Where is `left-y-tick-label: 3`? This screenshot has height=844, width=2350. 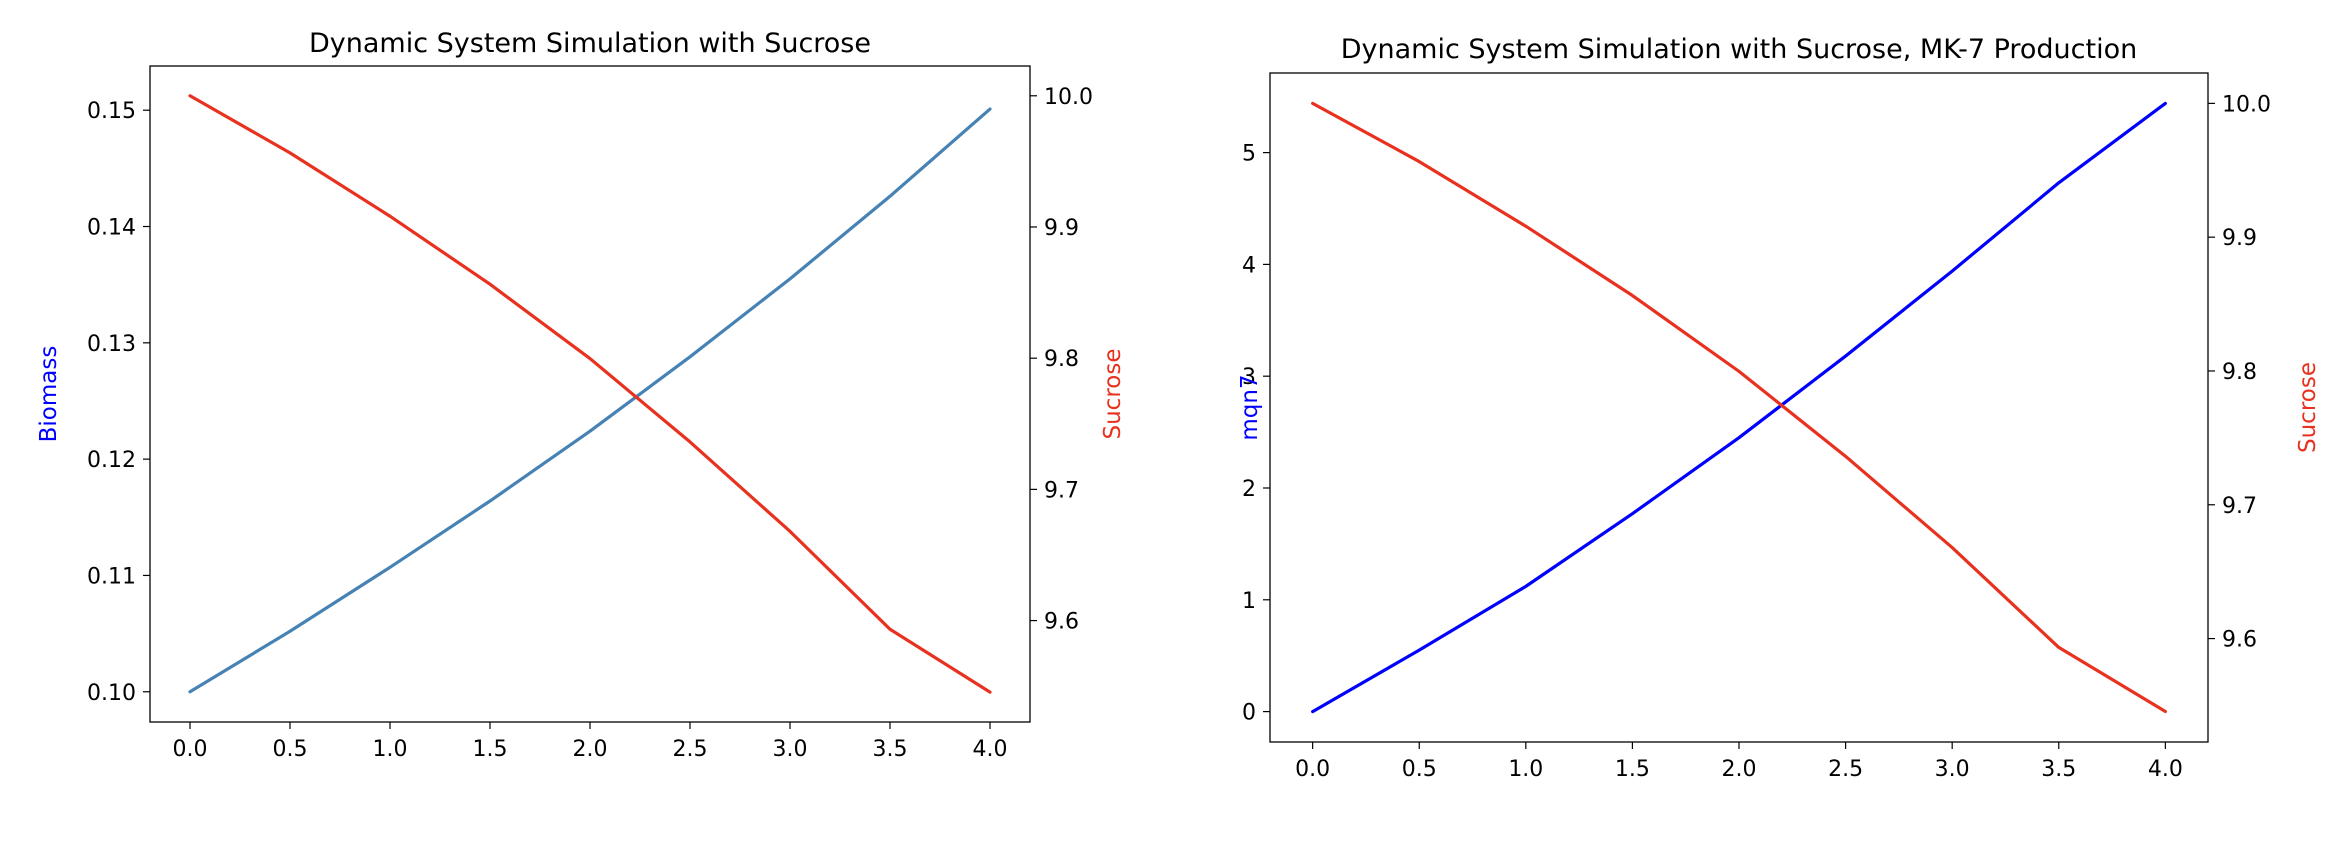
left-y-tick-label: 3 is located at coordinates (1249, 377).